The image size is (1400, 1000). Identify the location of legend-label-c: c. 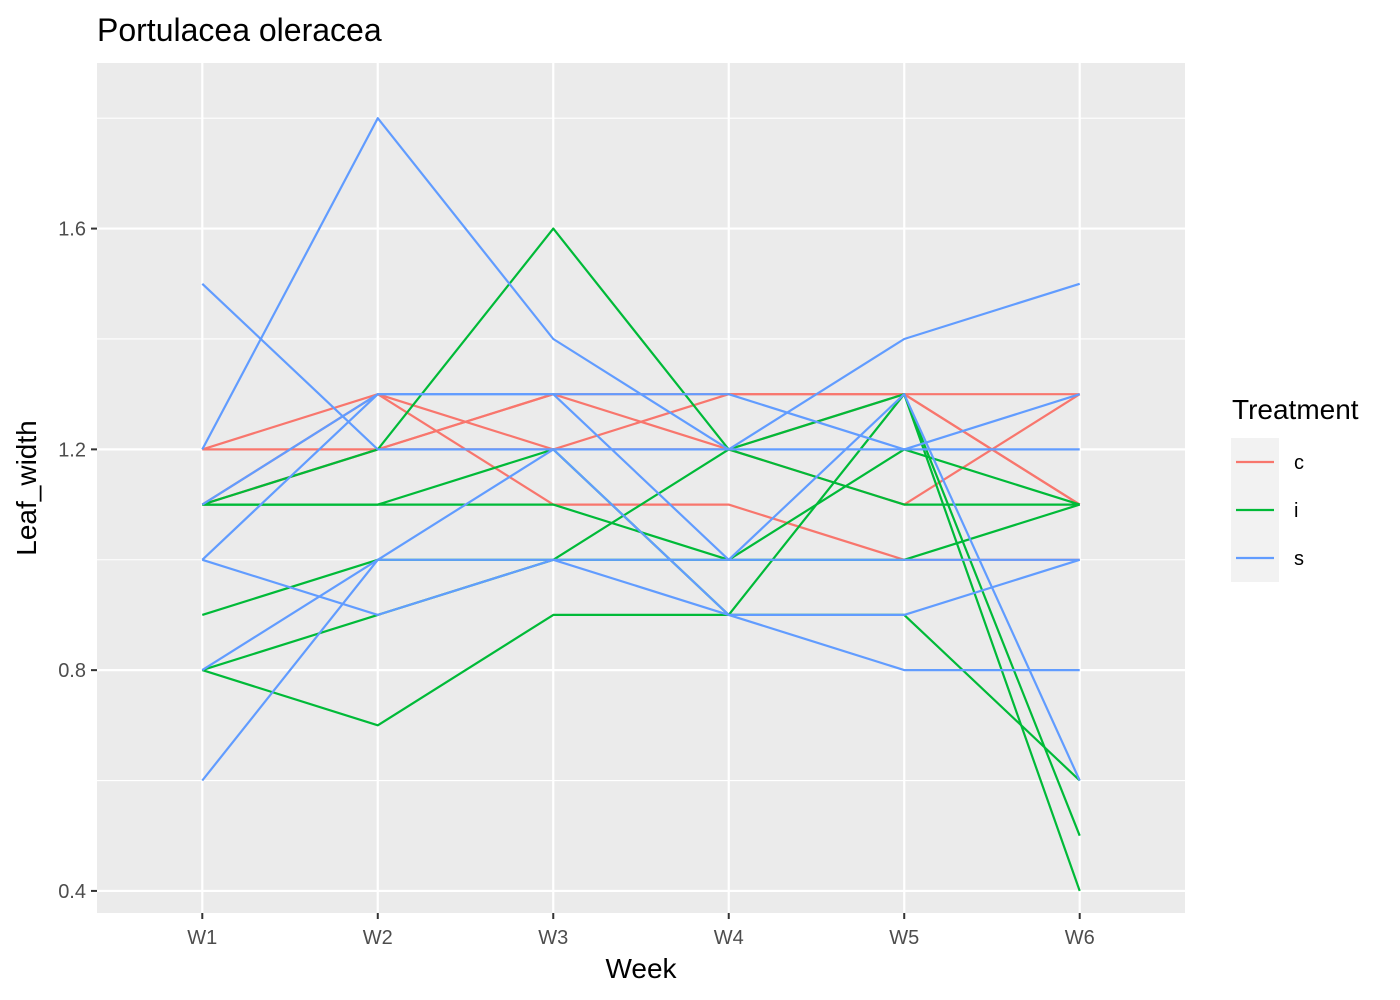
(1299, 463).